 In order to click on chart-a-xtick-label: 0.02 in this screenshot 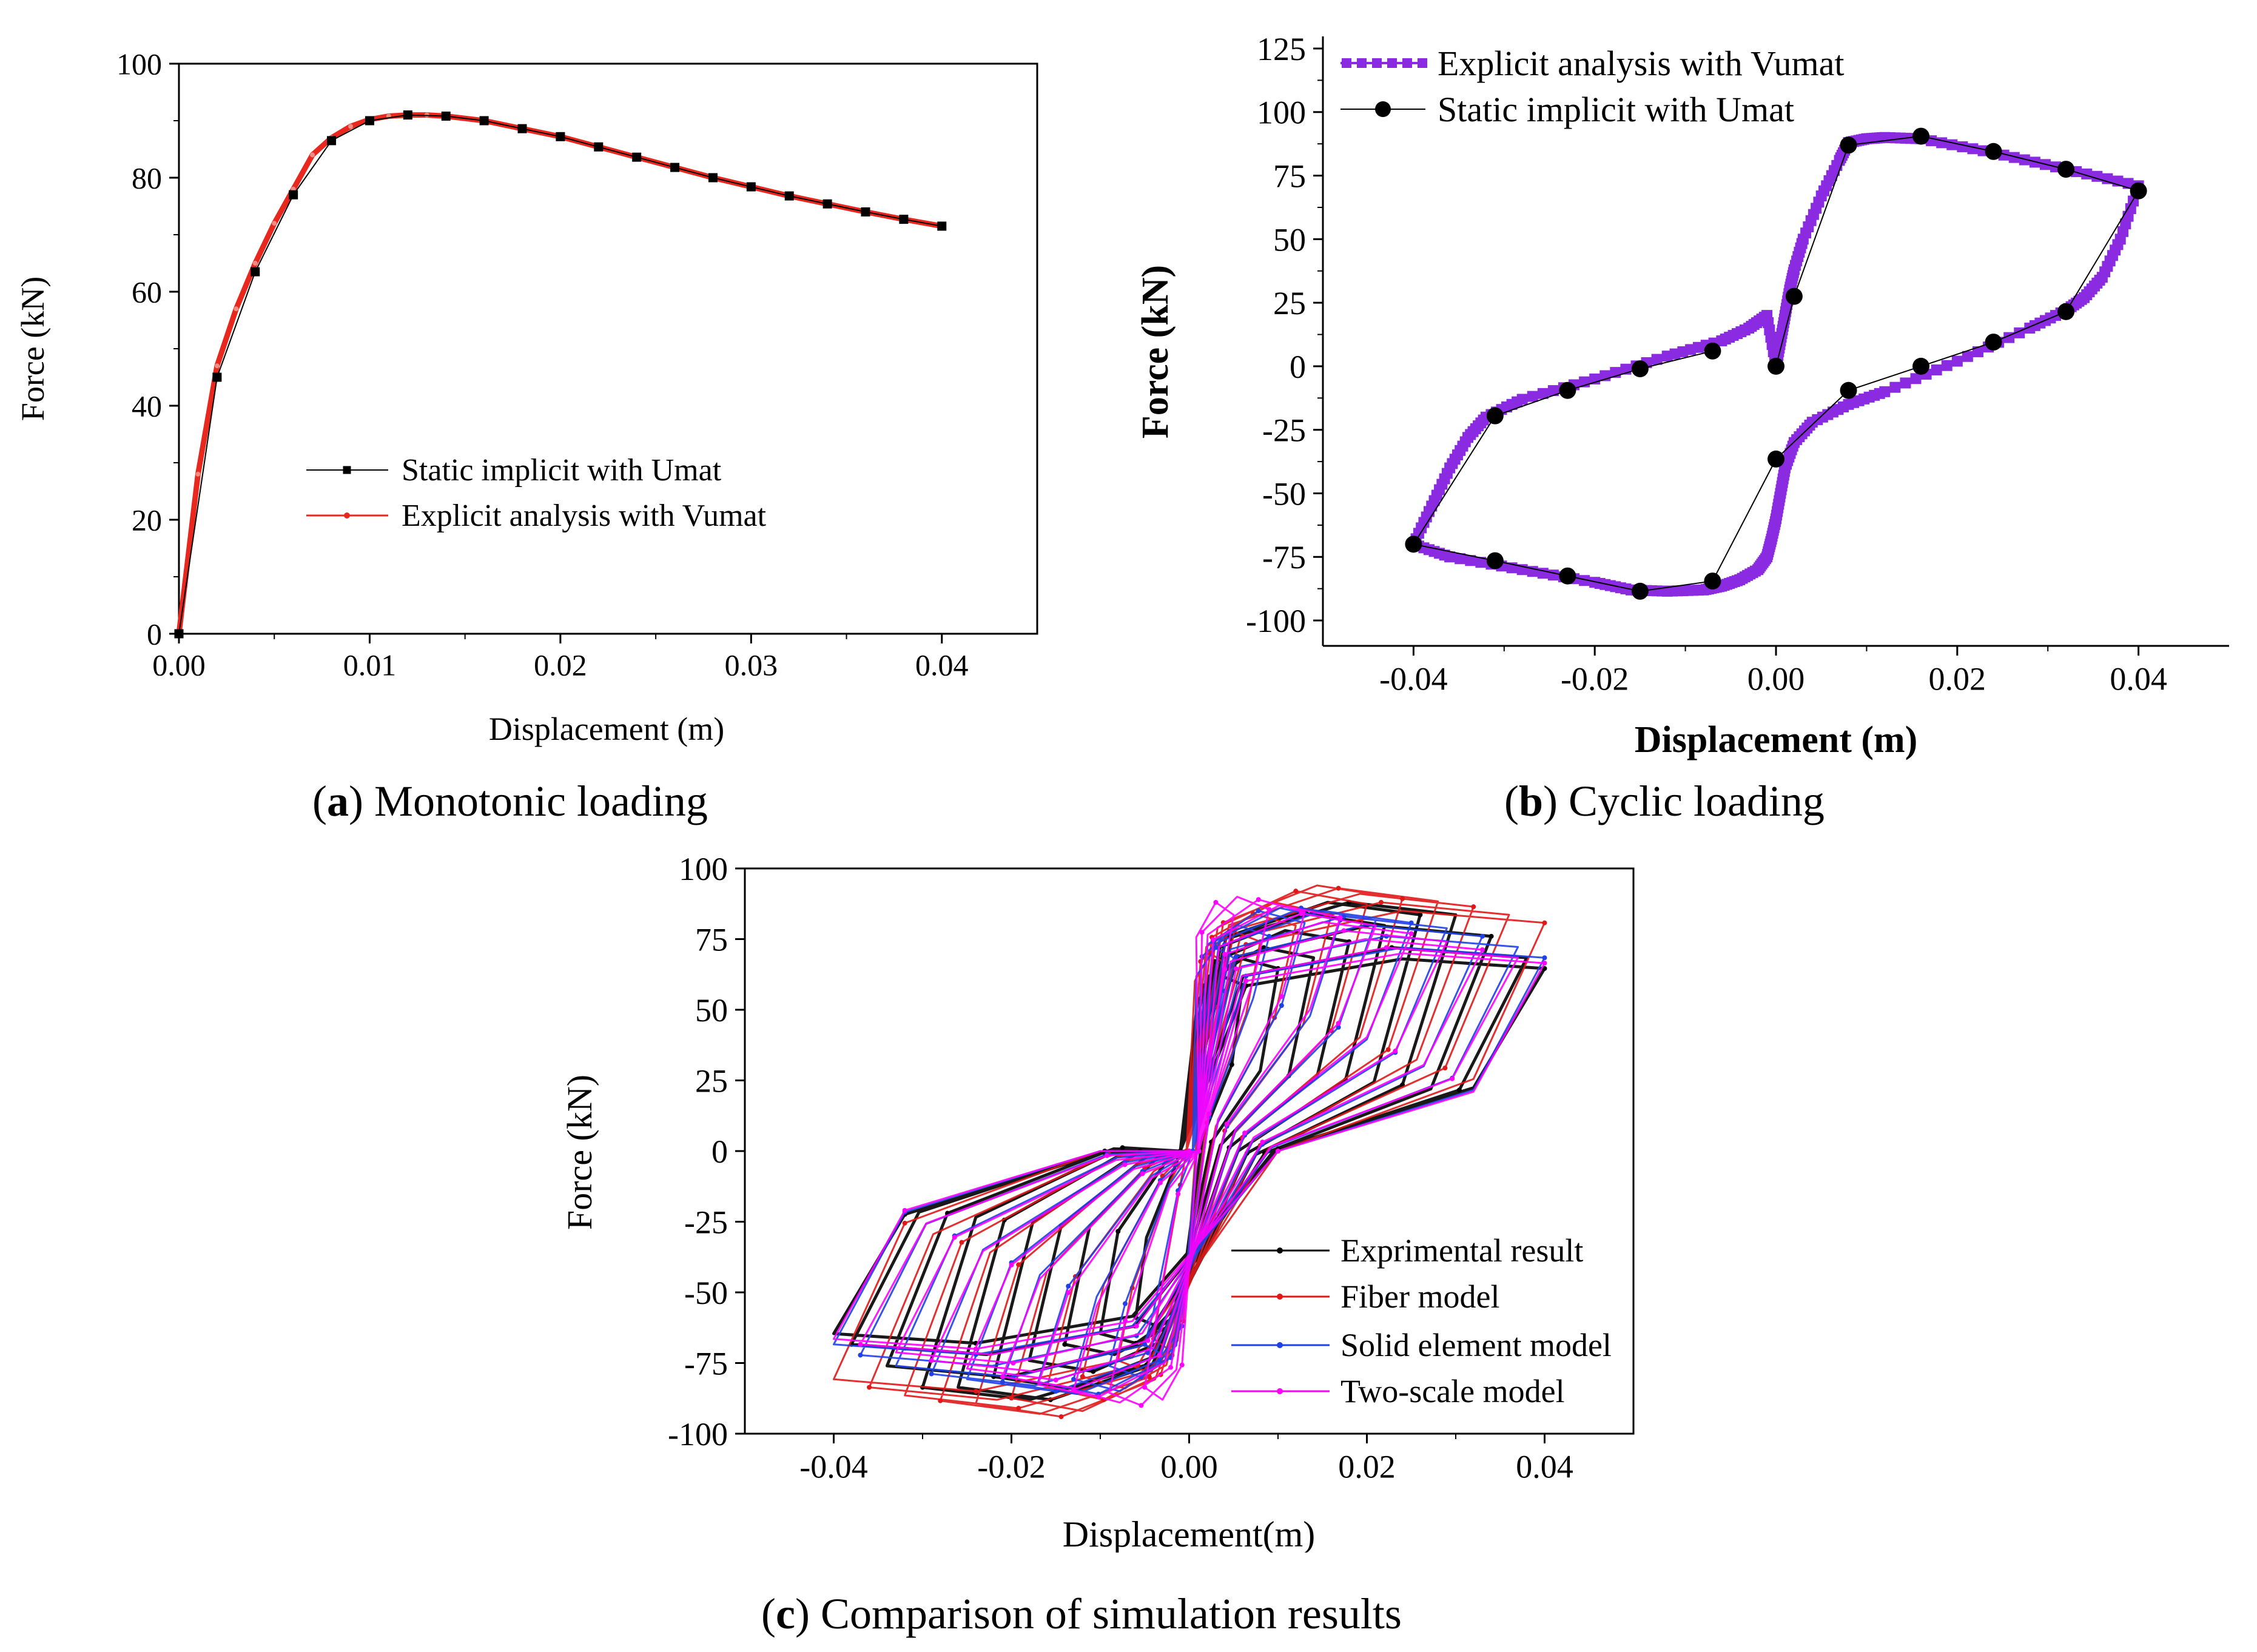, I will do `click(560, 665)`.